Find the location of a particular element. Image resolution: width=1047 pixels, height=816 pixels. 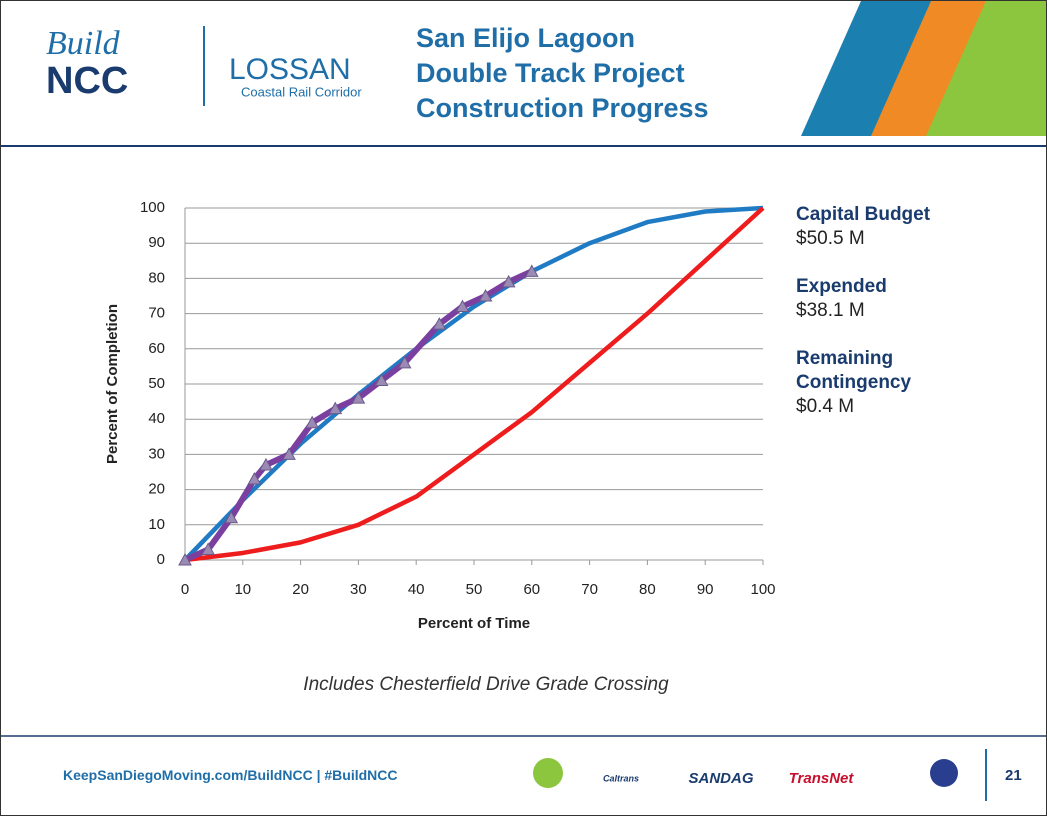

x-axis-title: Percent of Time is located at coordinates (474, 623).